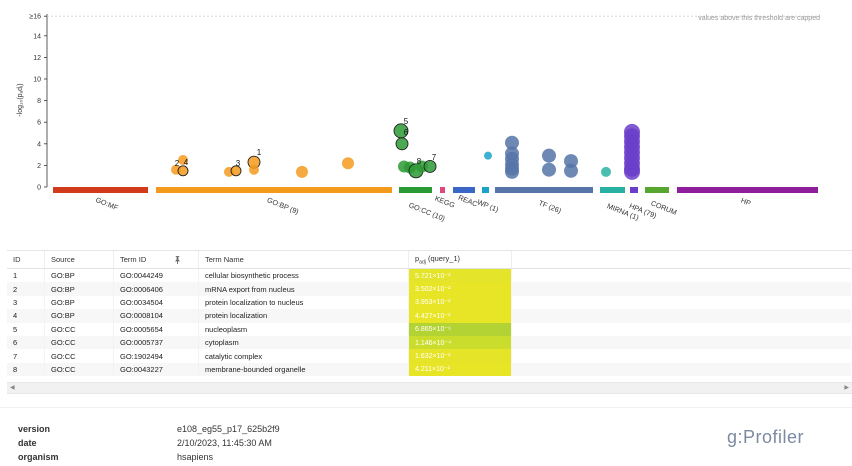 The height and width of the screenshot is (466, 852). Describe the element at coordinates (766, 437) in the screenshot. I see `gprofiler-logo: g:Profiler` at that location.